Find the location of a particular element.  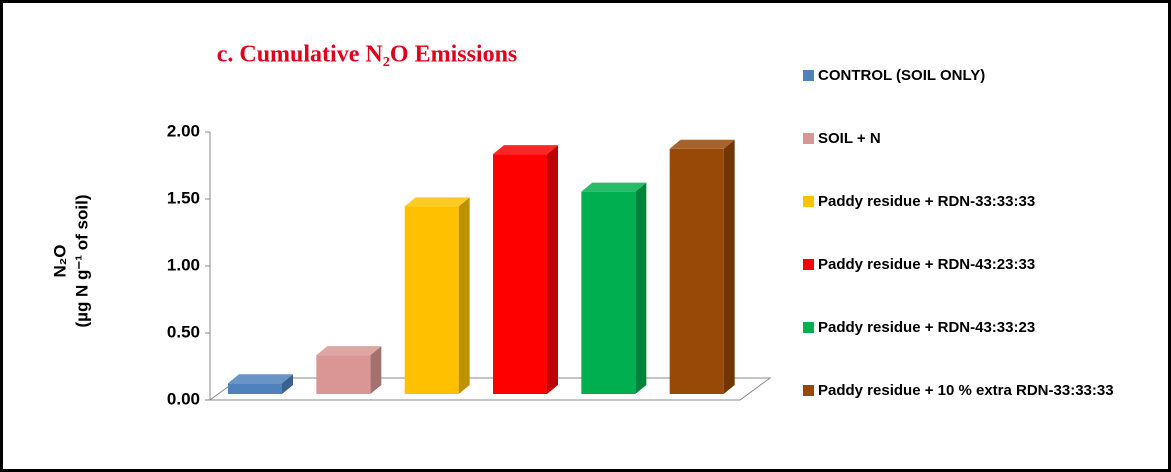

y-tick-label: 2.00 is located at coordinates (183, 130).